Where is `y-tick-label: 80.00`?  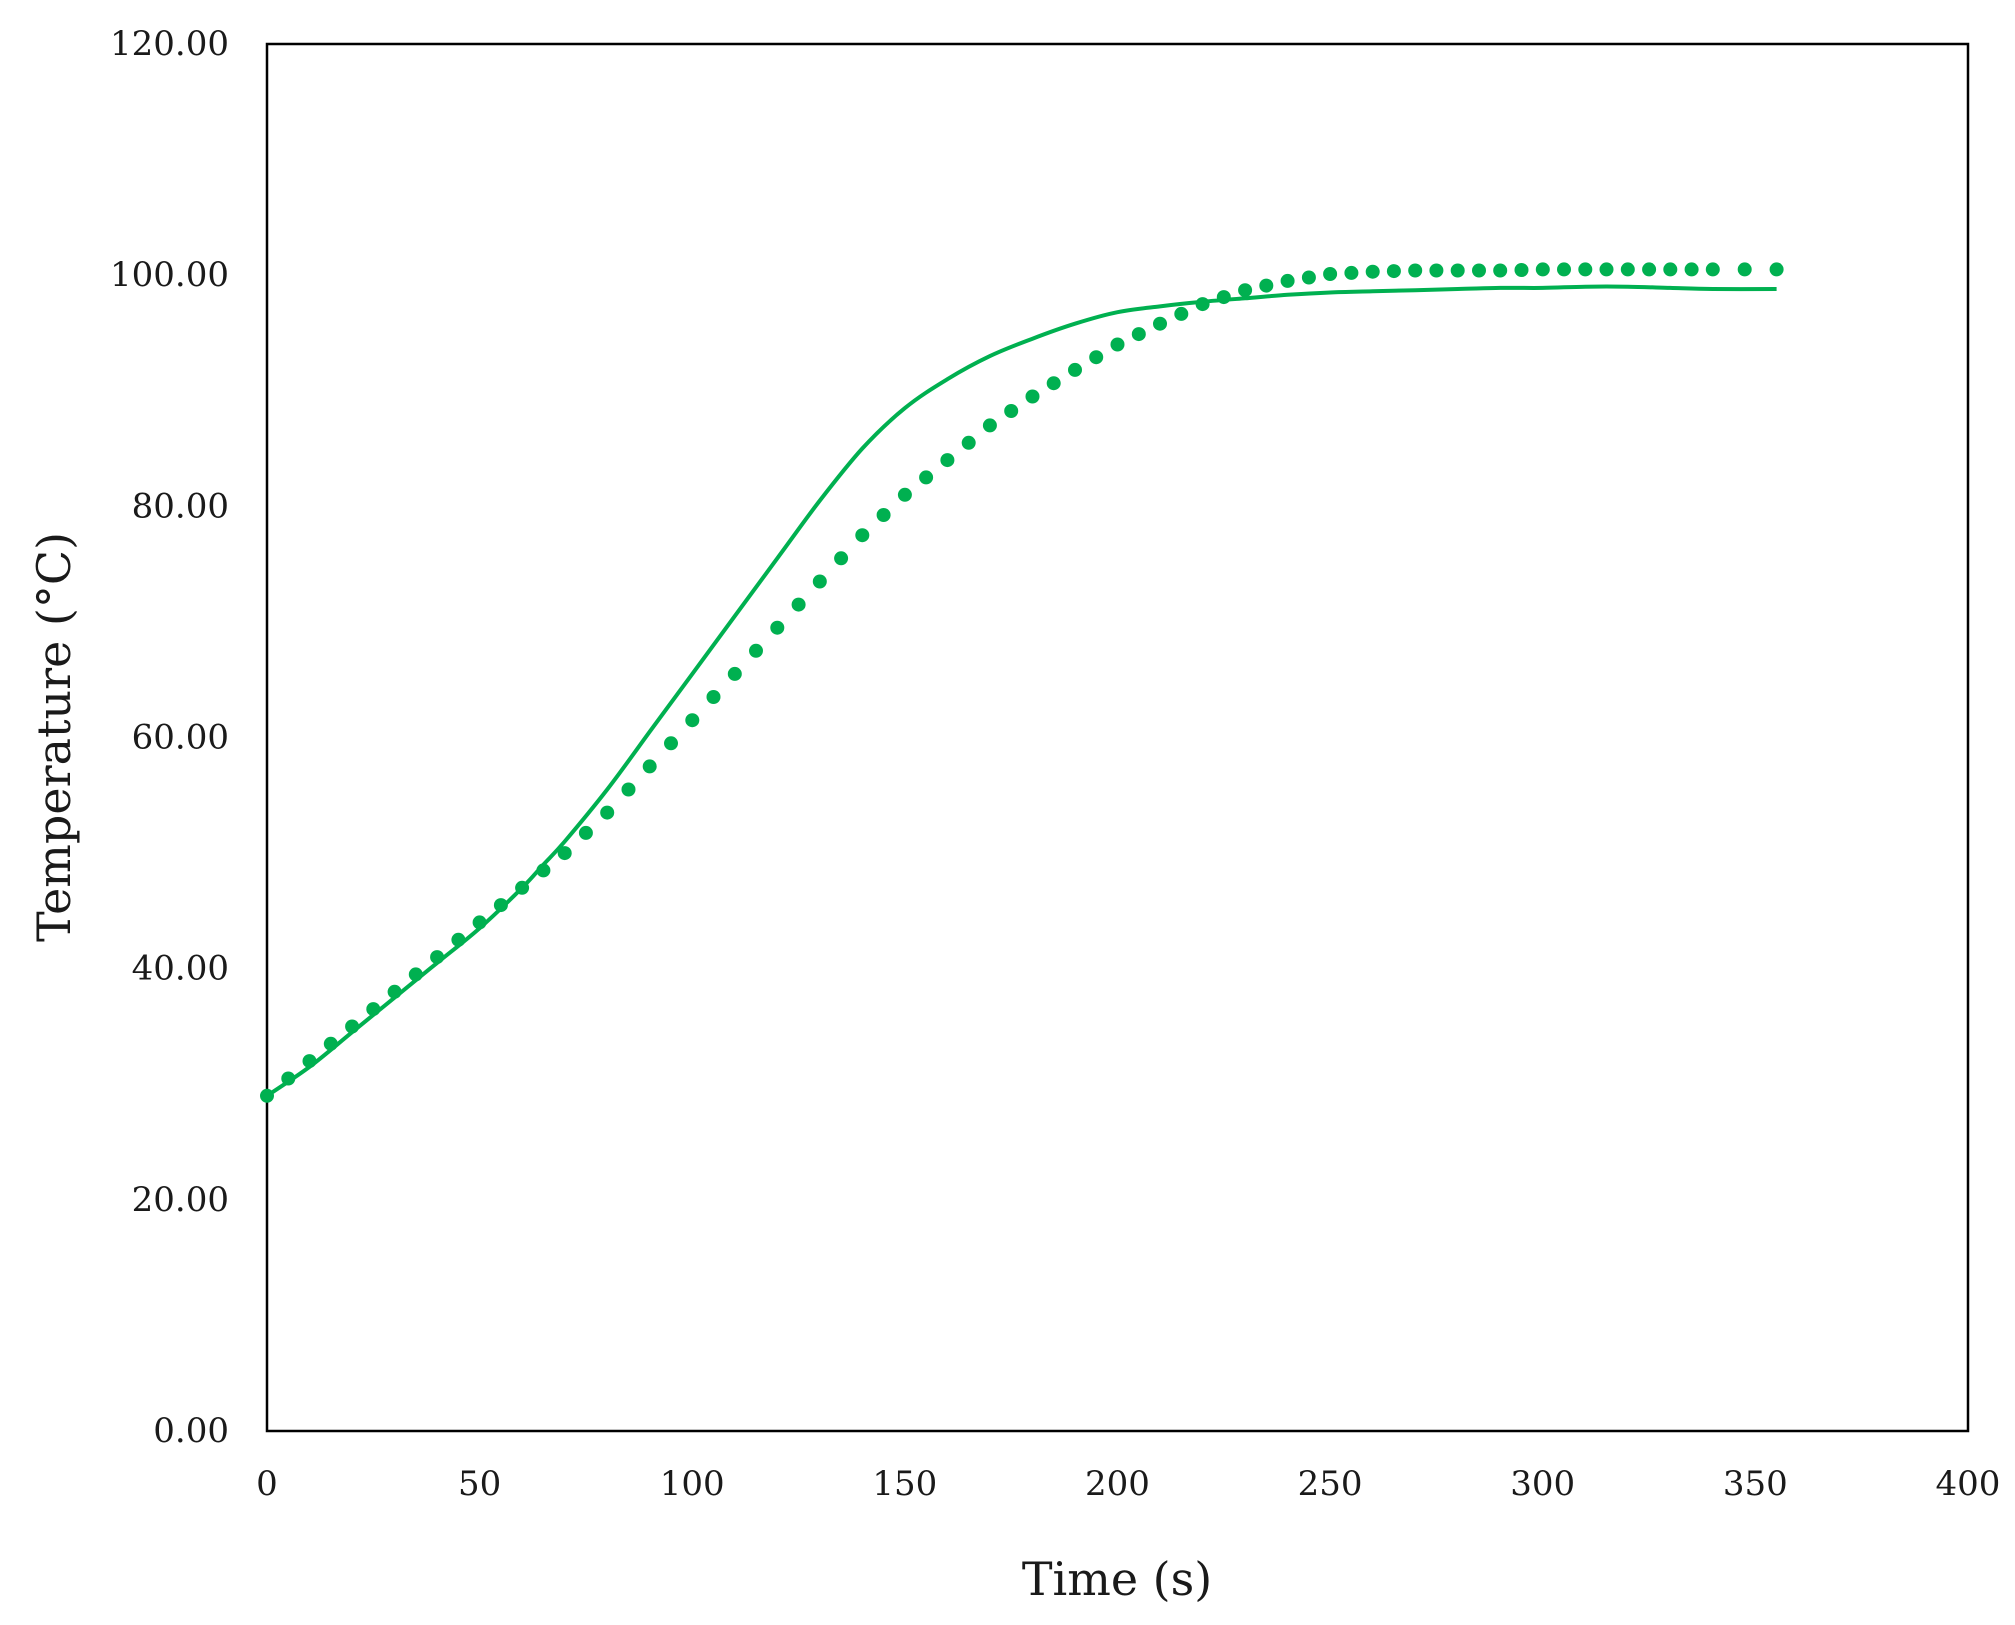
y-tick-label: 80.00 is located at coordinates (180, 506).